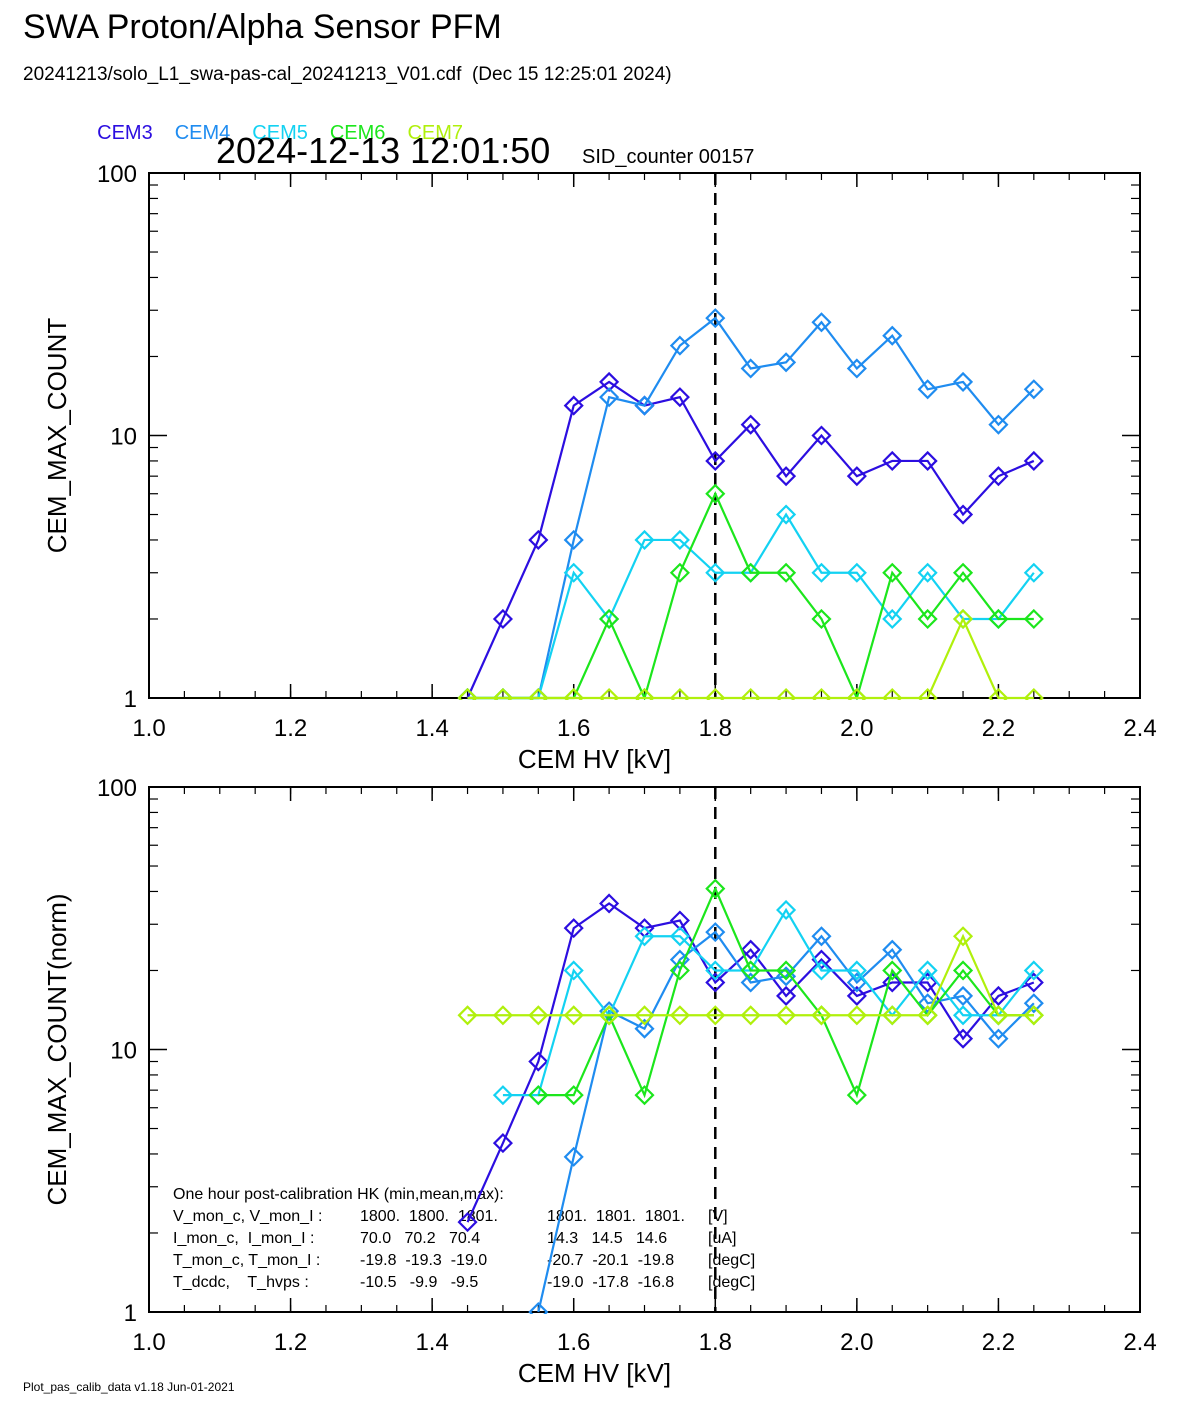 The width and height of the screenshot is (1201, 1411). What do you see at coordinates (998, 728) in the screenshot?
I see `x-tick-label: 2.2` at bounding box center [998, 728].